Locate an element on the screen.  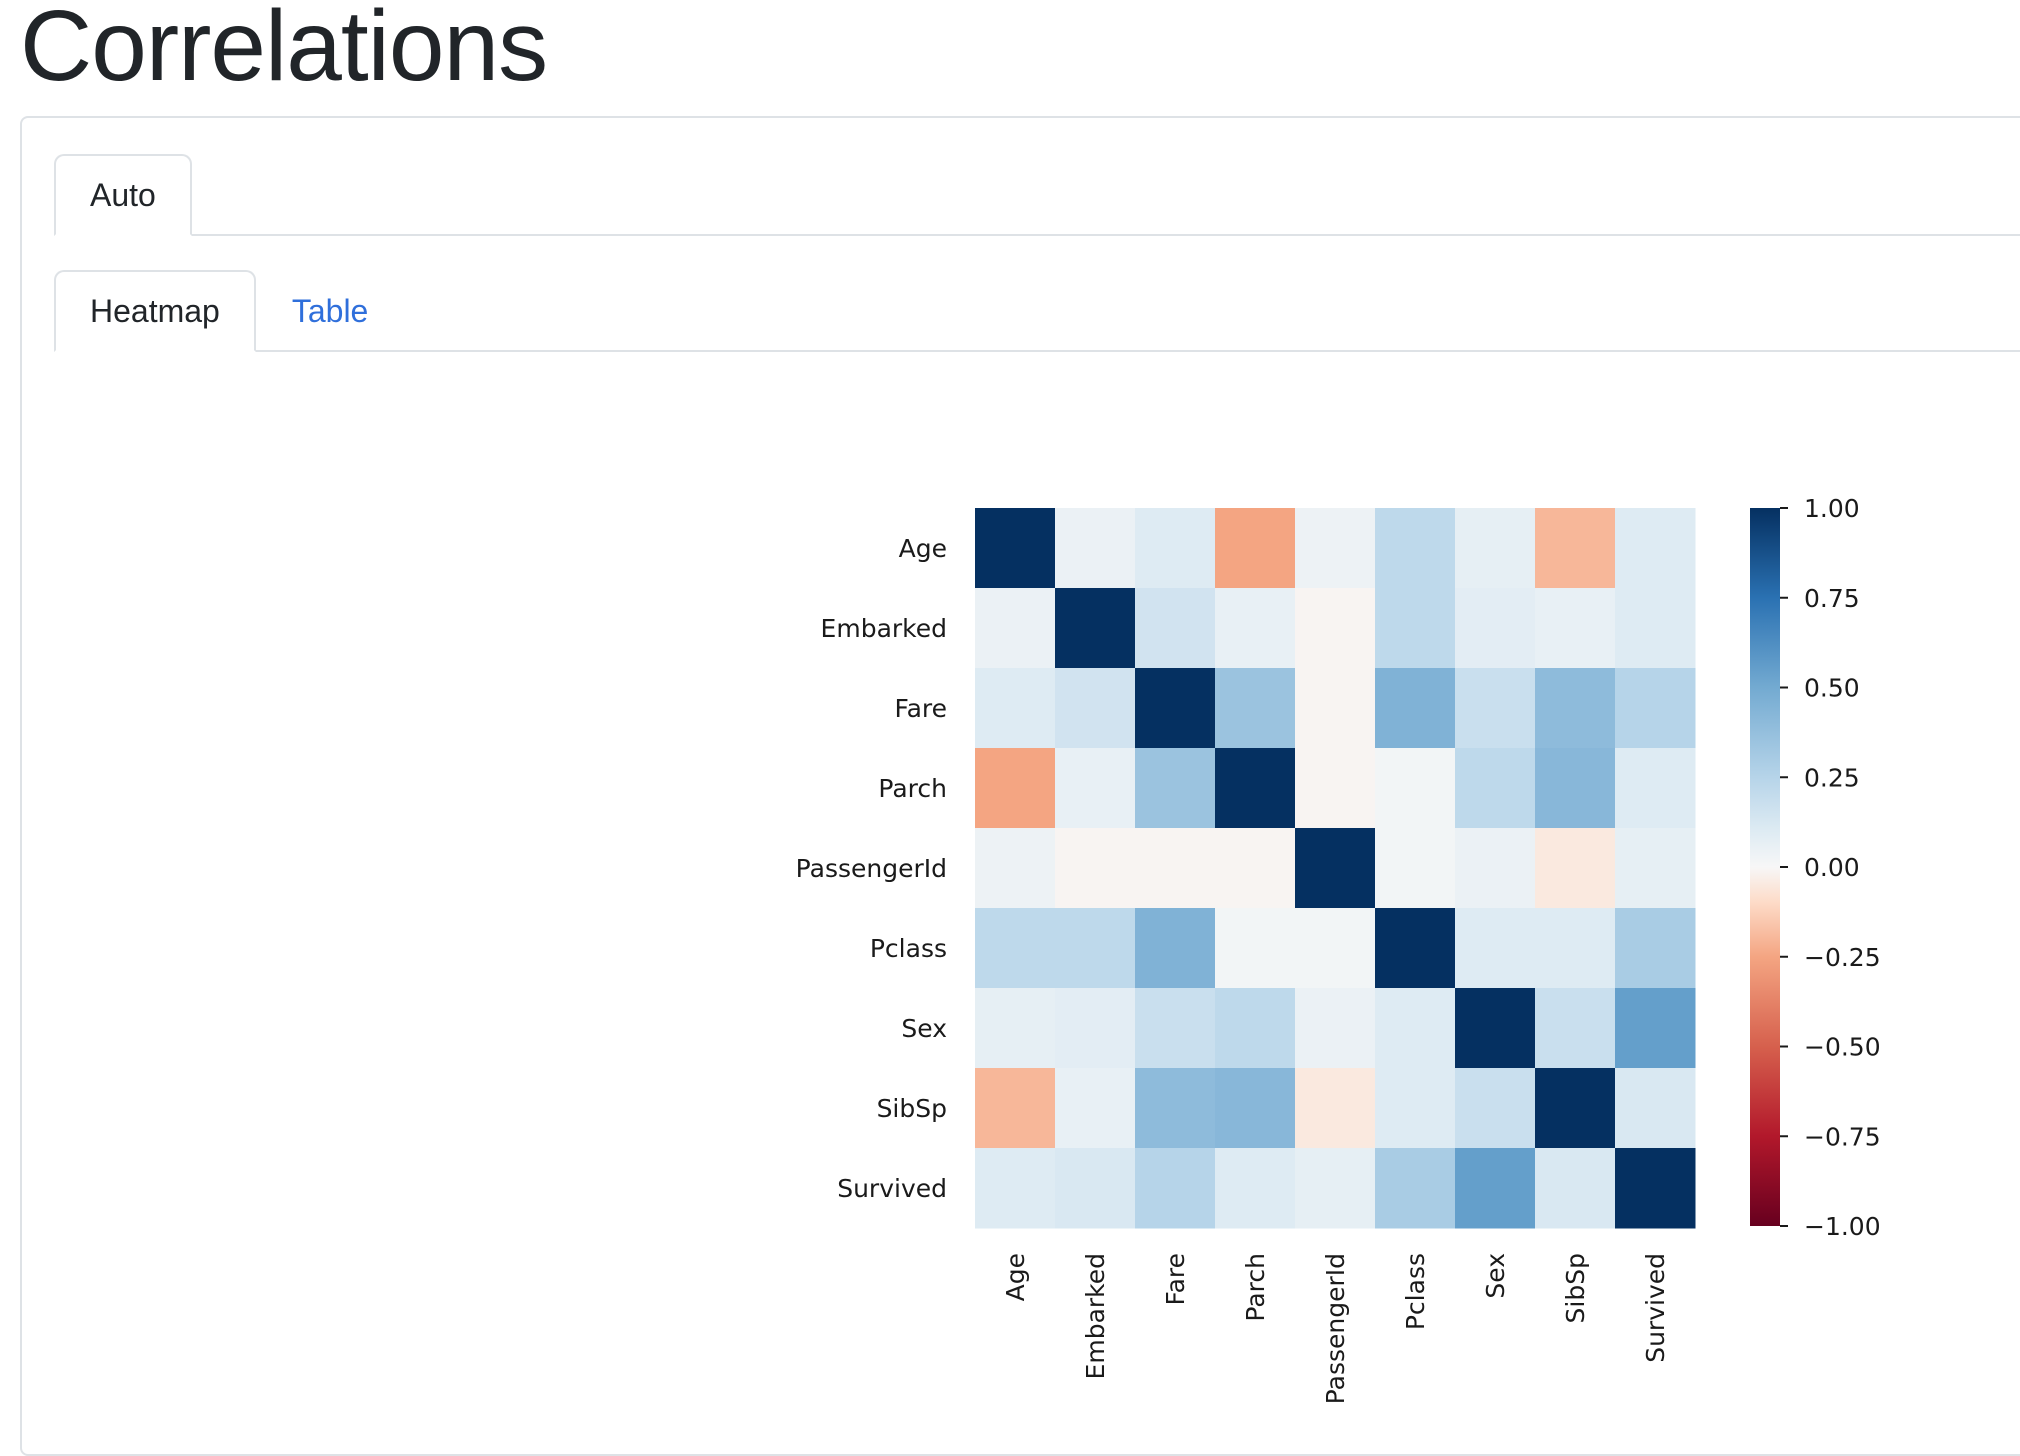
tab-table: Table is located at coordinates (330, 310).